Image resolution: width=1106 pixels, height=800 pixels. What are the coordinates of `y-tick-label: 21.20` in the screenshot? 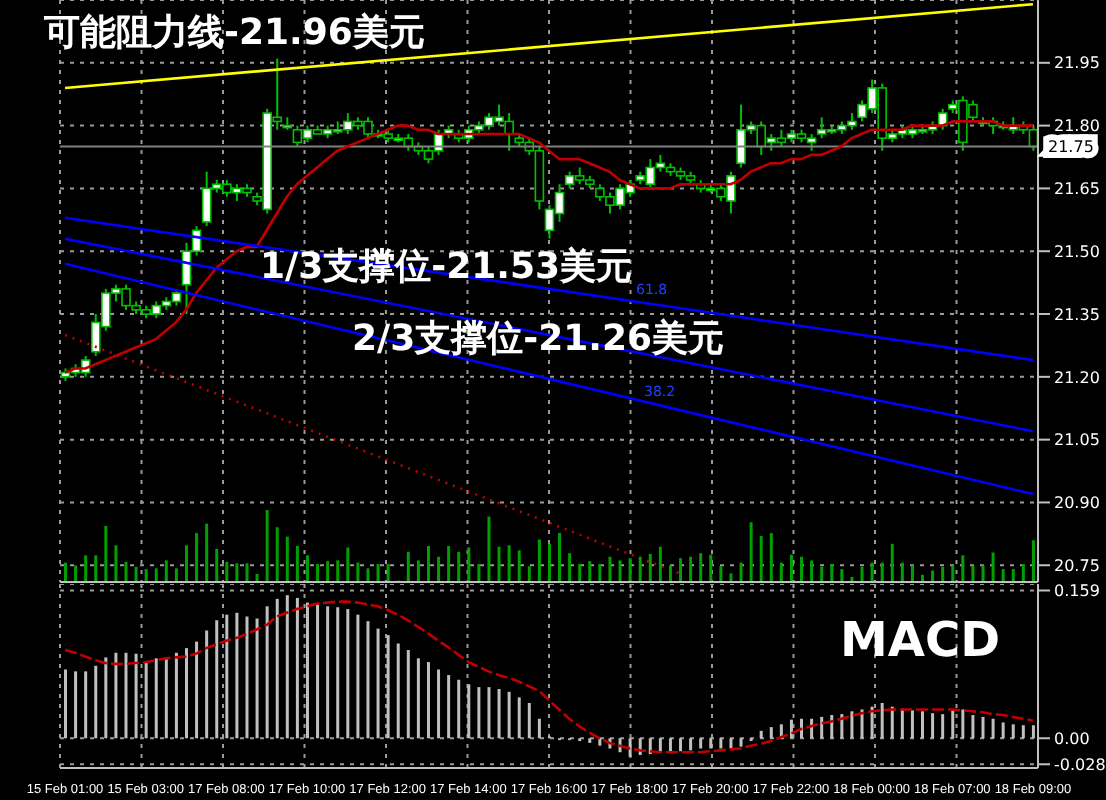 It's located at (1077, 377).